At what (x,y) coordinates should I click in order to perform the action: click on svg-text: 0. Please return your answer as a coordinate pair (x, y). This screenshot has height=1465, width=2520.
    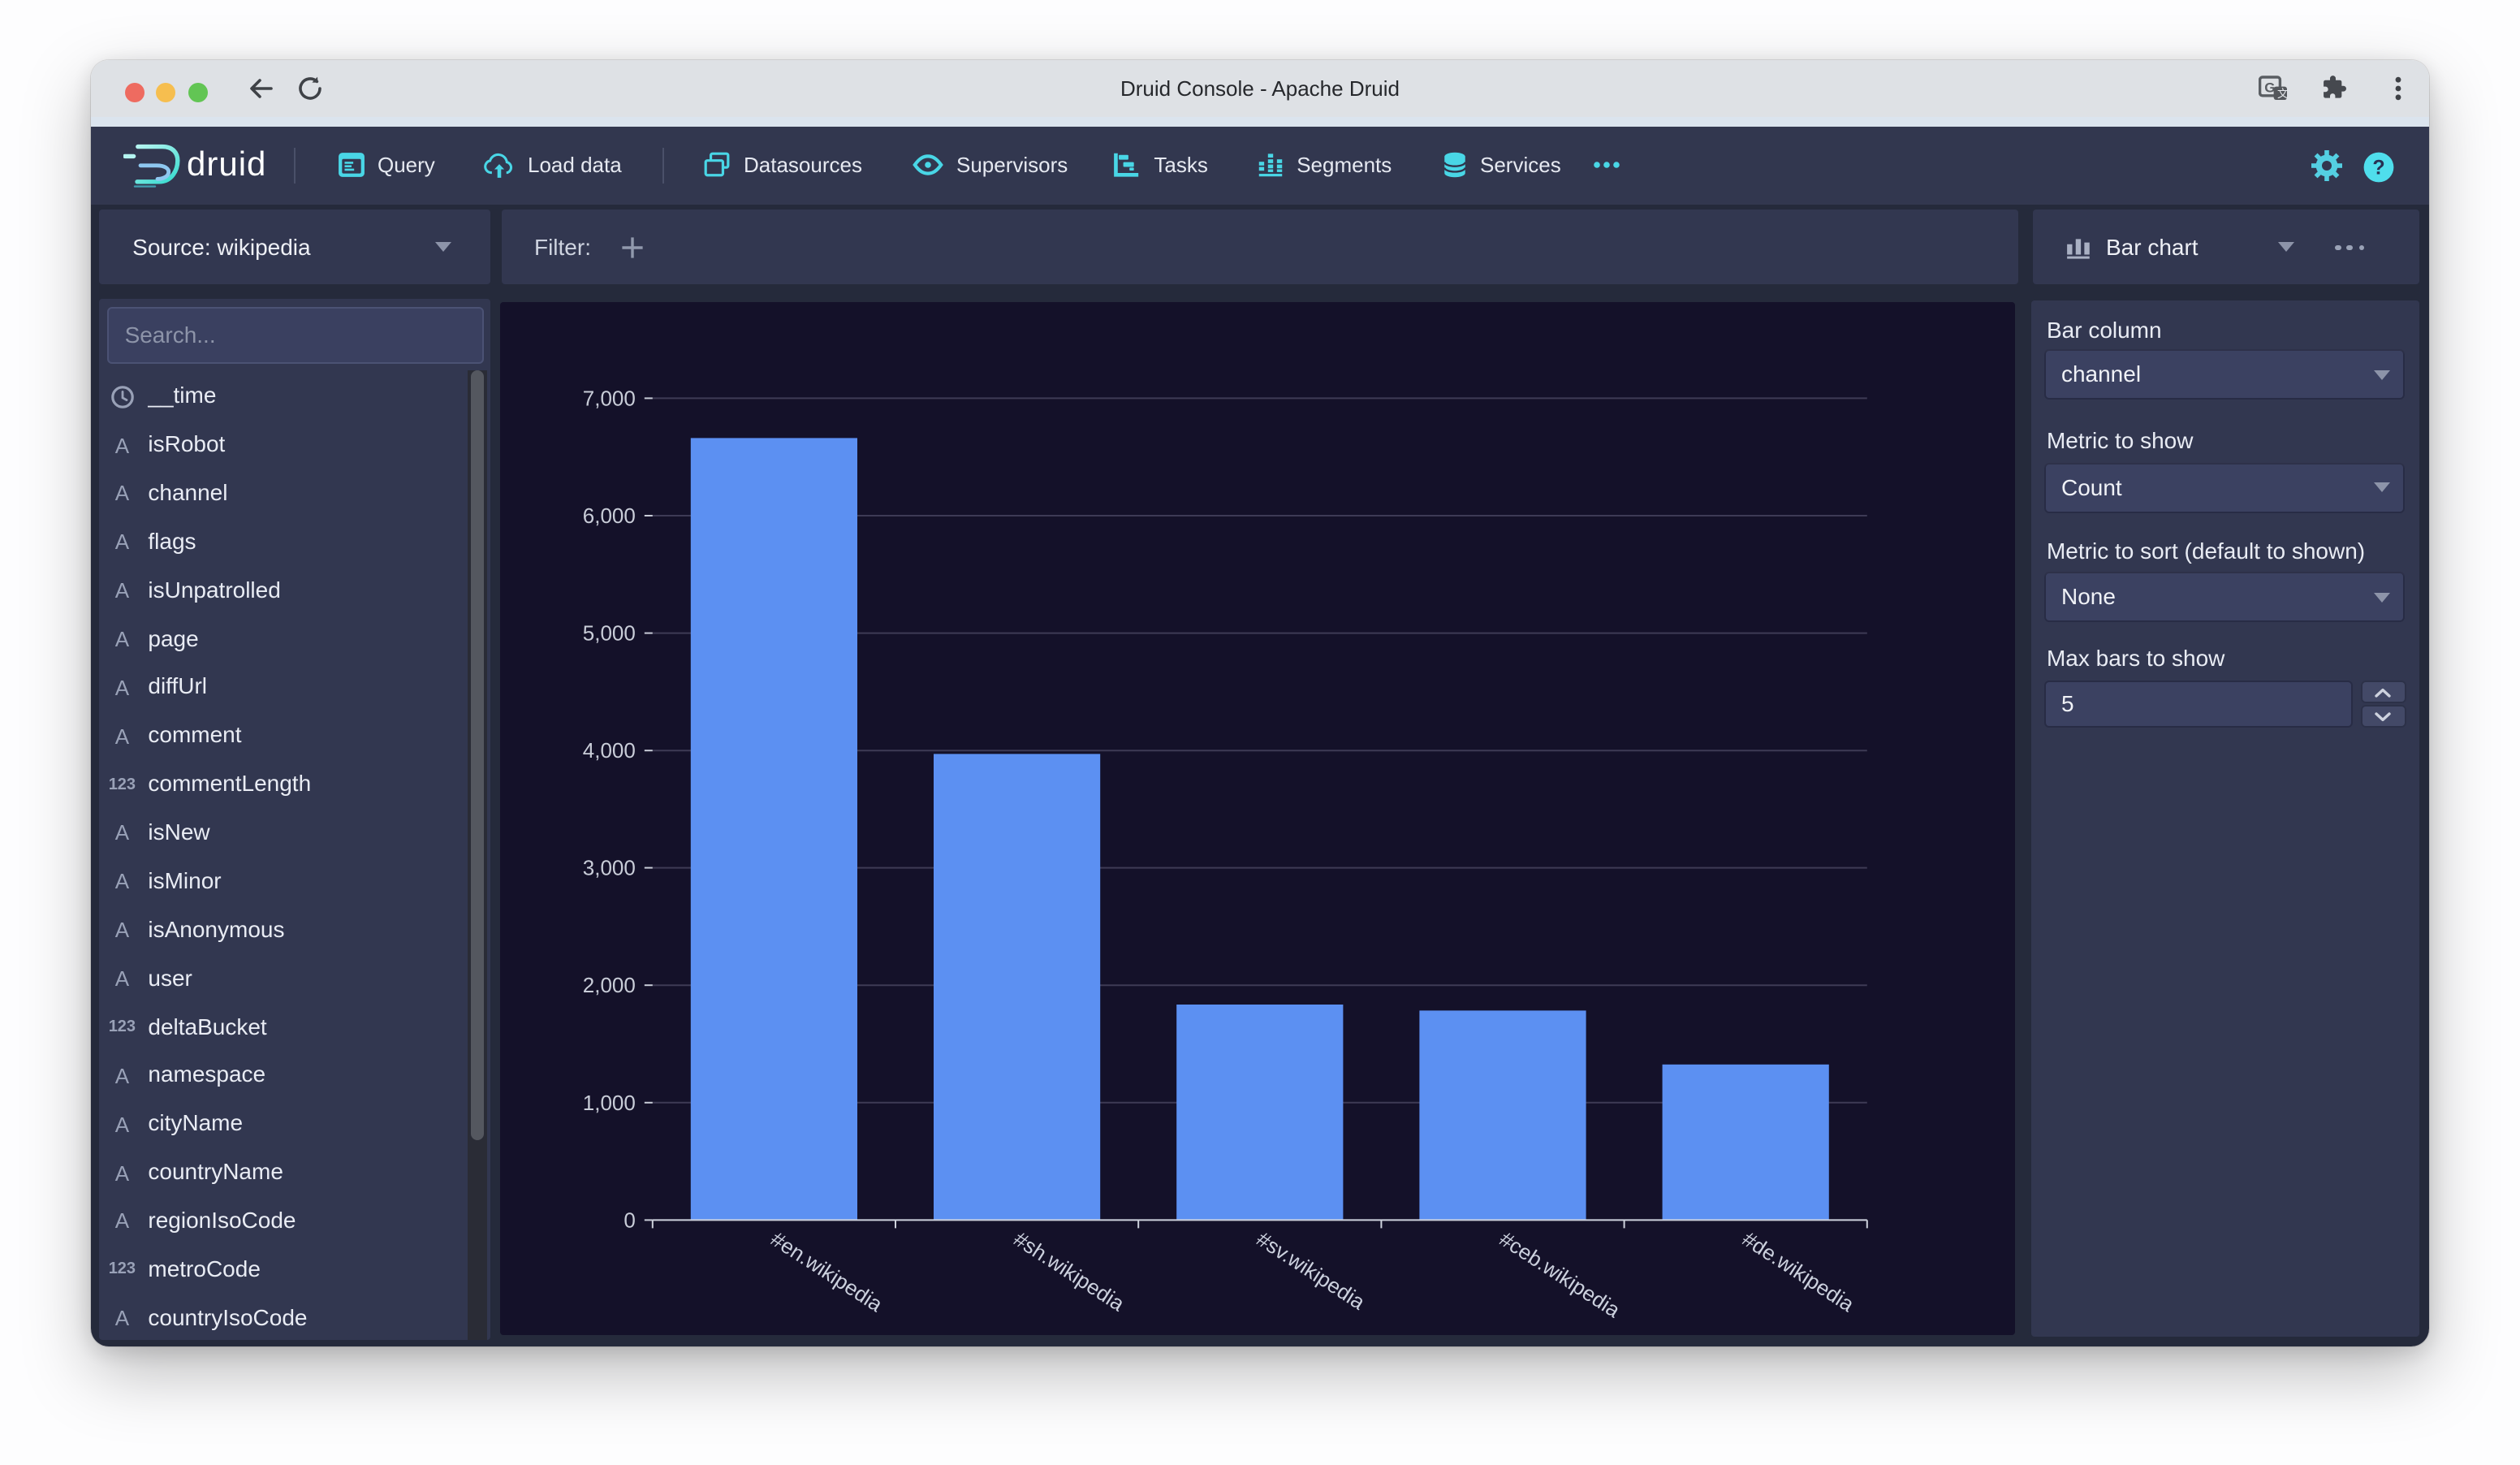
    Looking at the image, I should click on (630, 1220).